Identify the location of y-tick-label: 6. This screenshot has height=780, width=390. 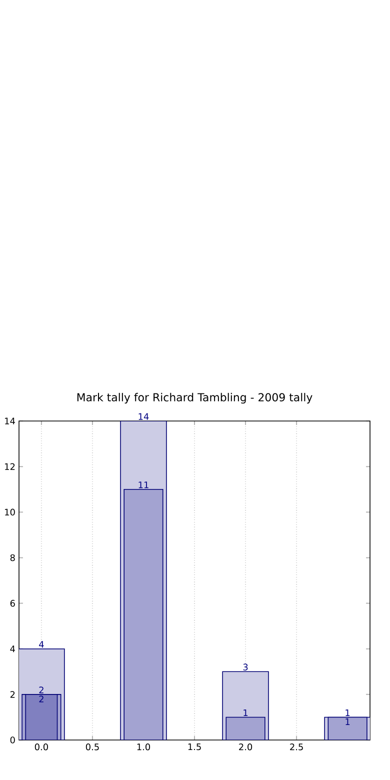
(12, 603).